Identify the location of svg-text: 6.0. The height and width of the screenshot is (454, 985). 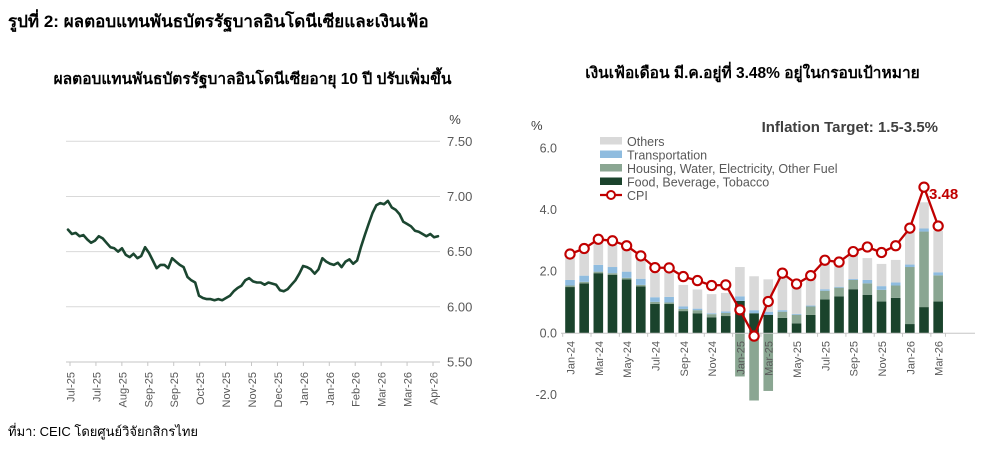
(548, 148).